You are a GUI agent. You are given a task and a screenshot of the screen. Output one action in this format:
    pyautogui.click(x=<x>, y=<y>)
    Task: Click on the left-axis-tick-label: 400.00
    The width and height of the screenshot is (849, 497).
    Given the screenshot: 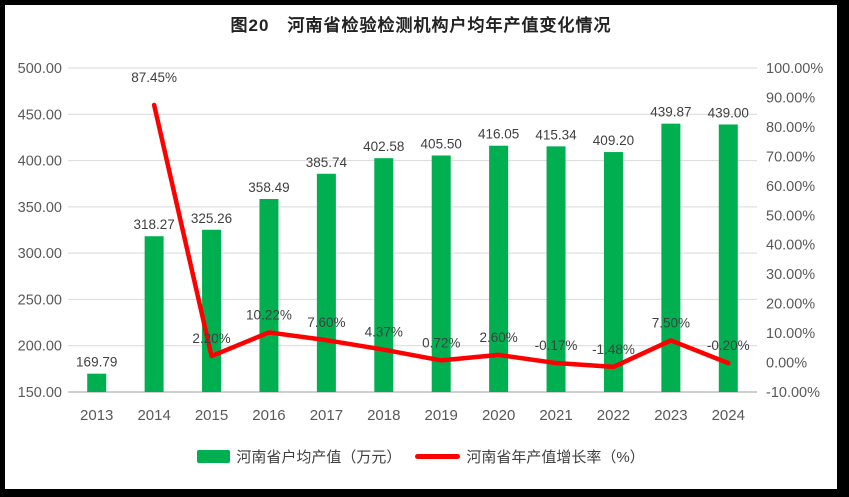 What is the action you would take?
    pyautogui.click(x=40, y=162)
    